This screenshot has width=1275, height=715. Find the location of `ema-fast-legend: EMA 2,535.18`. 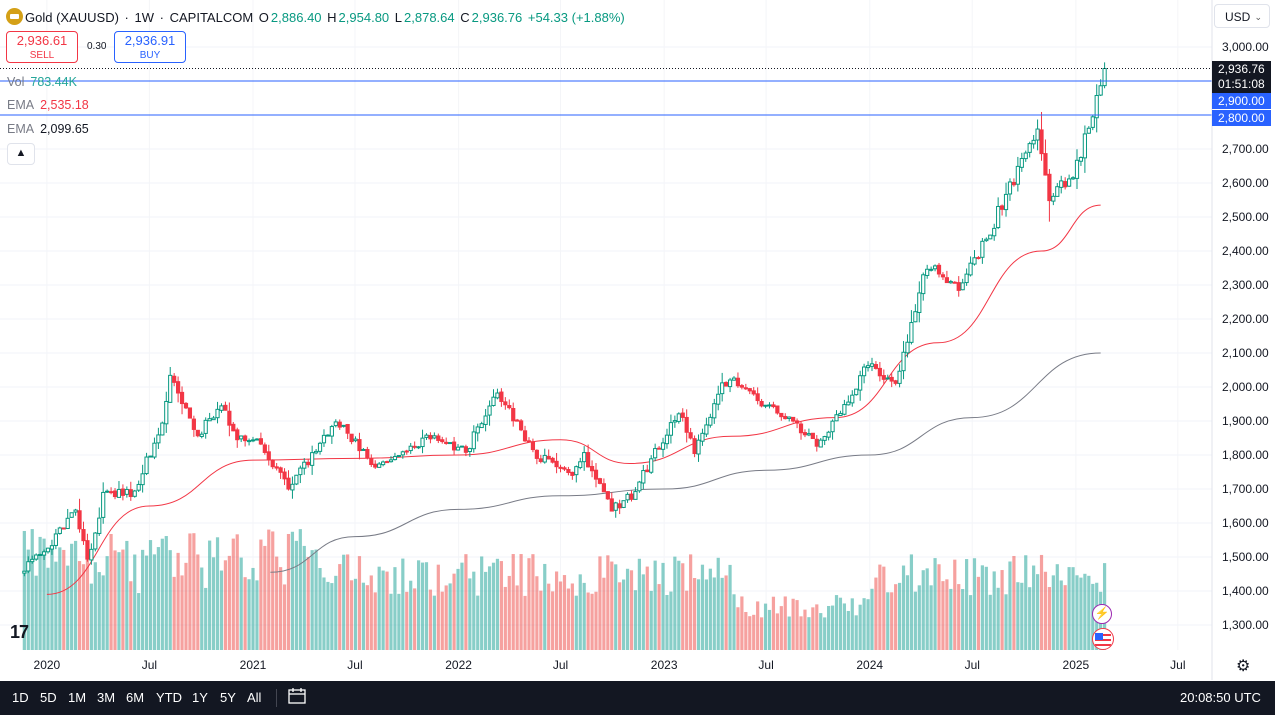

ema-fast-legend: EMA 2,535.18 is located at coordinates (48, 105).